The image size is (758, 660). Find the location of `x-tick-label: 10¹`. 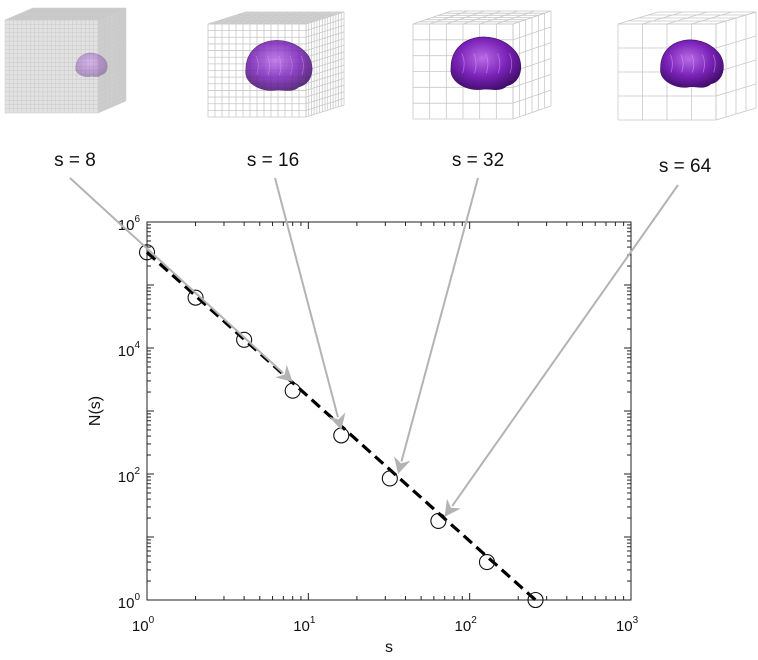

x-tick-label: 10¹ is located at coordinates (304, 625).